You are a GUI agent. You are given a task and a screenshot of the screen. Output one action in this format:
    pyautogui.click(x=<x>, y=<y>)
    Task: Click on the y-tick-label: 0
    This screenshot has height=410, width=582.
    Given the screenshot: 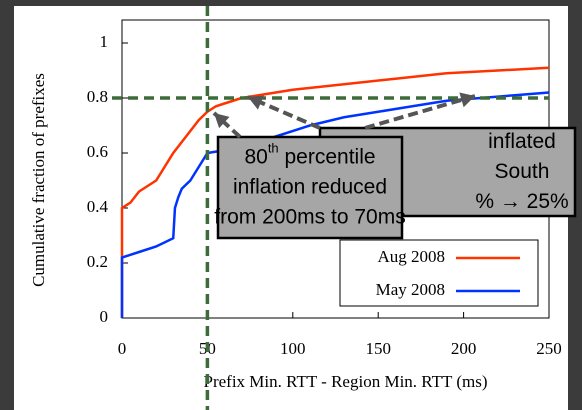 What is the action you would take?
    pyautogui.click(x=104, y=316)
    